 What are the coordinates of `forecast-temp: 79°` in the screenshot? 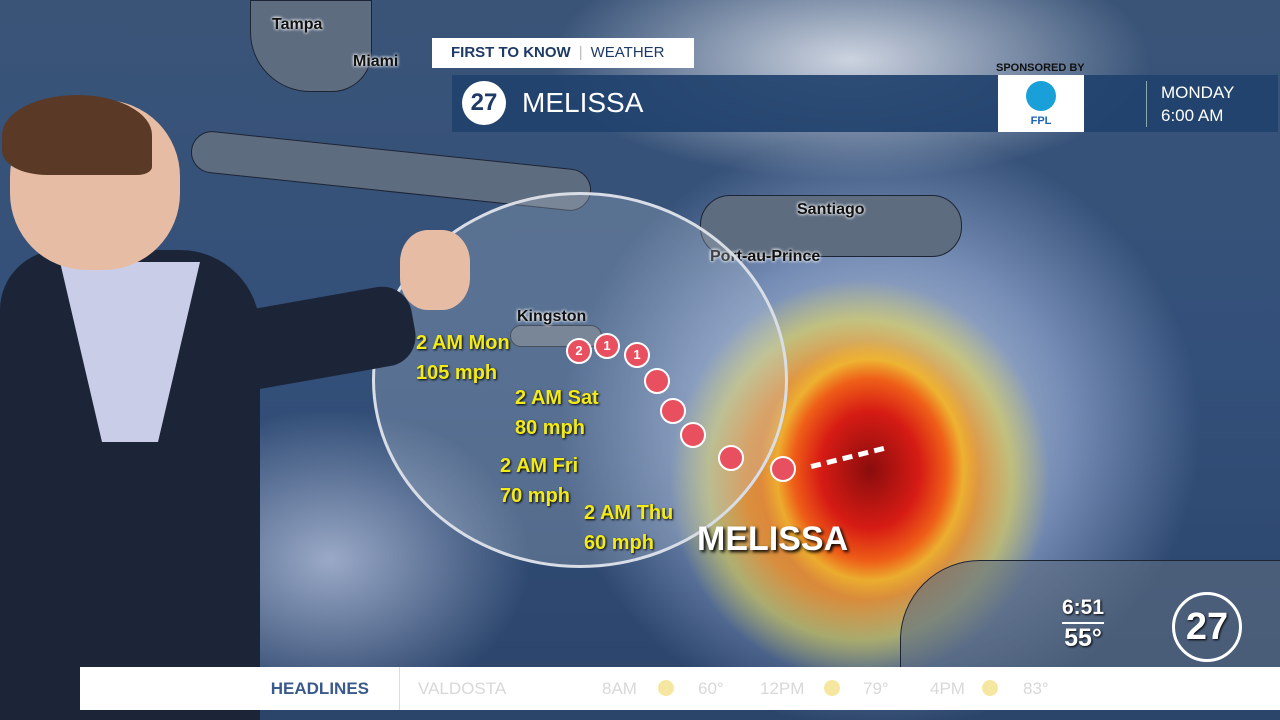 It's located at (876, 688).